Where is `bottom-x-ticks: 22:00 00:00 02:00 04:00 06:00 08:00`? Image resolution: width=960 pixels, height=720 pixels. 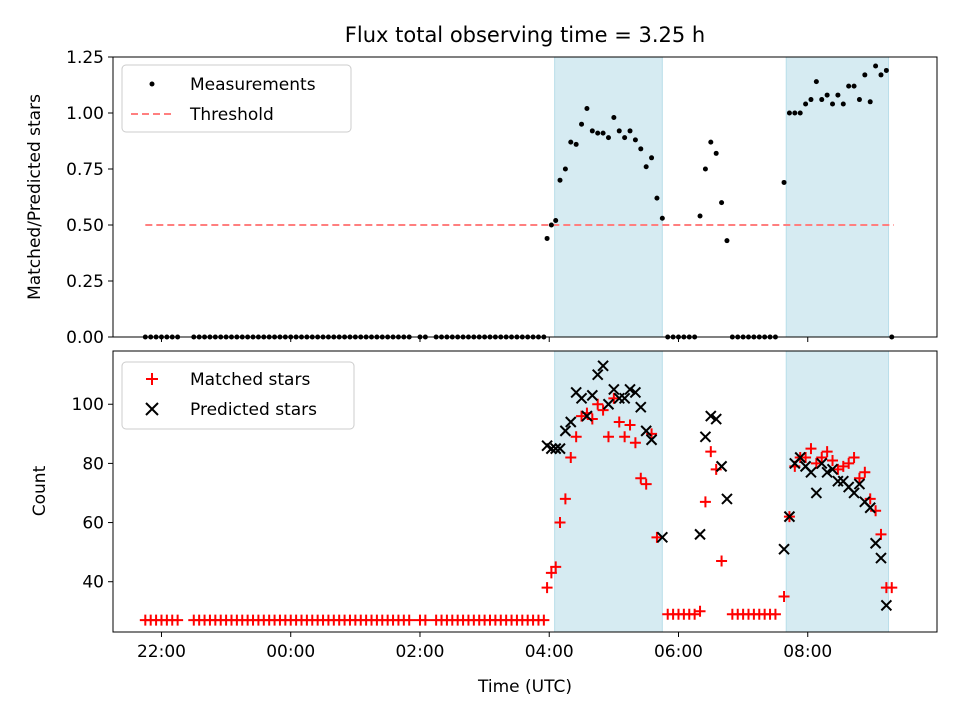
bottom-x-ticks: 22:00 00:00 02:00 04:00 06:00 08:00 is located at coordinates (484, 647).